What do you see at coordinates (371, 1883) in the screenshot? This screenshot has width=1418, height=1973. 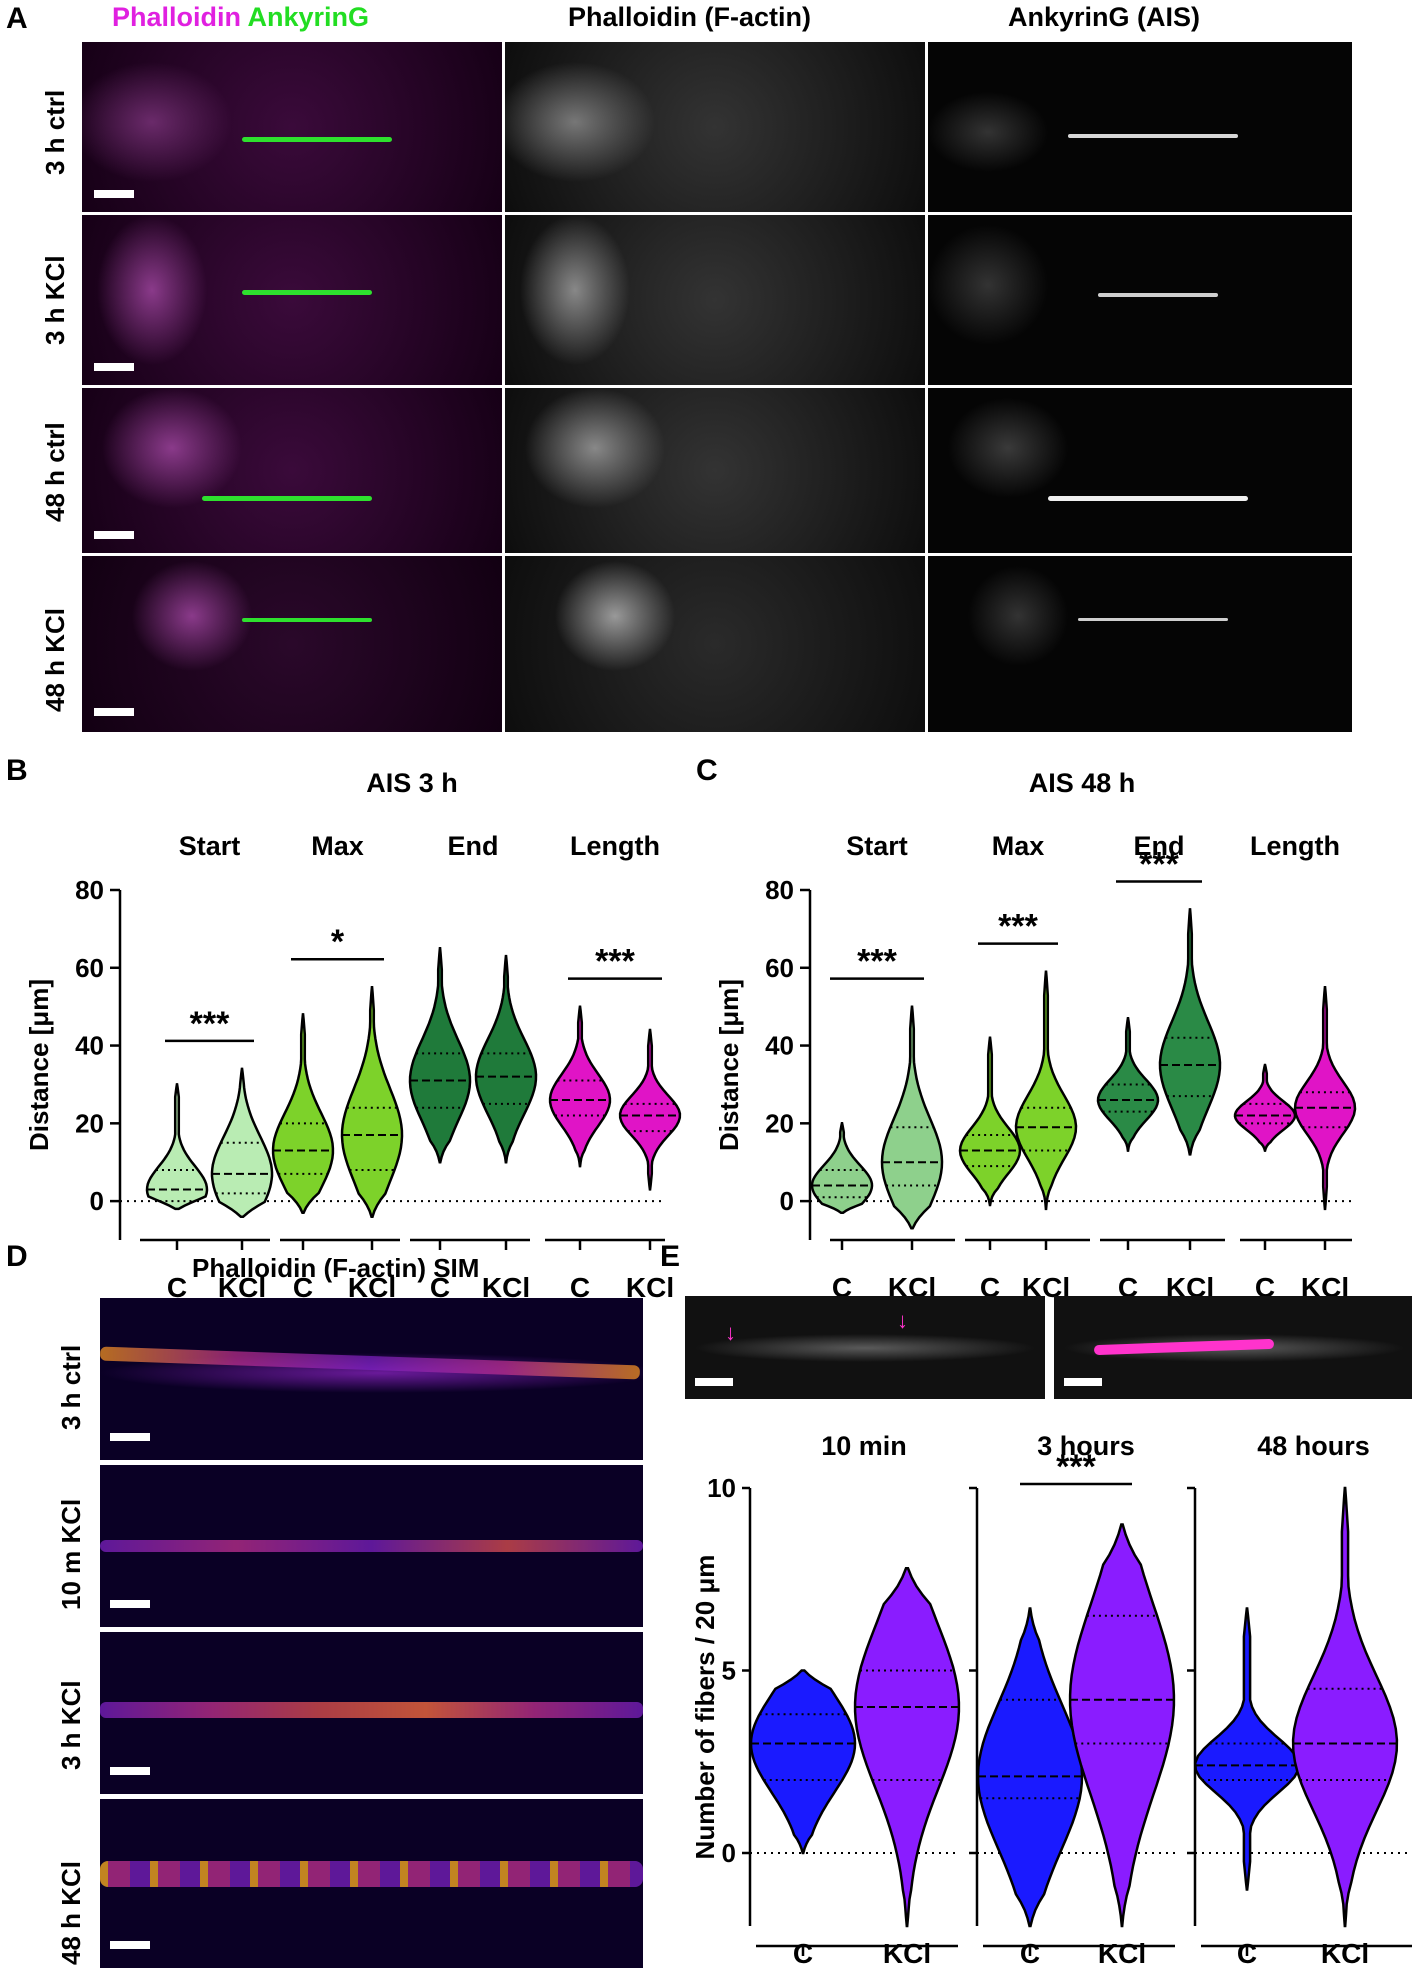 I see `sim-48h-kcl` at bounding box center [371, 1883].